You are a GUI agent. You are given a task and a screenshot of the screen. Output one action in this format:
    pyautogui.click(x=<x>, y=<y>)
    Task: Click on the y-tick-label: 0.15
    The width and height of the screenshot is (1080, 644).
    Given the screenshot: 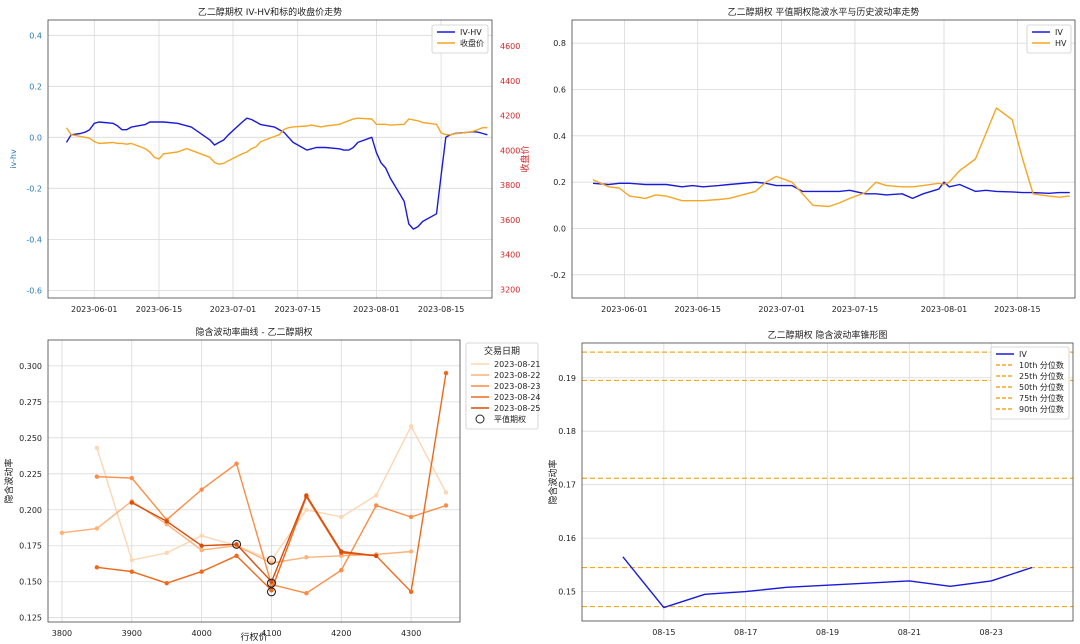 What is the action you would take?
    pyautogui.click(x=567, y=592)
    